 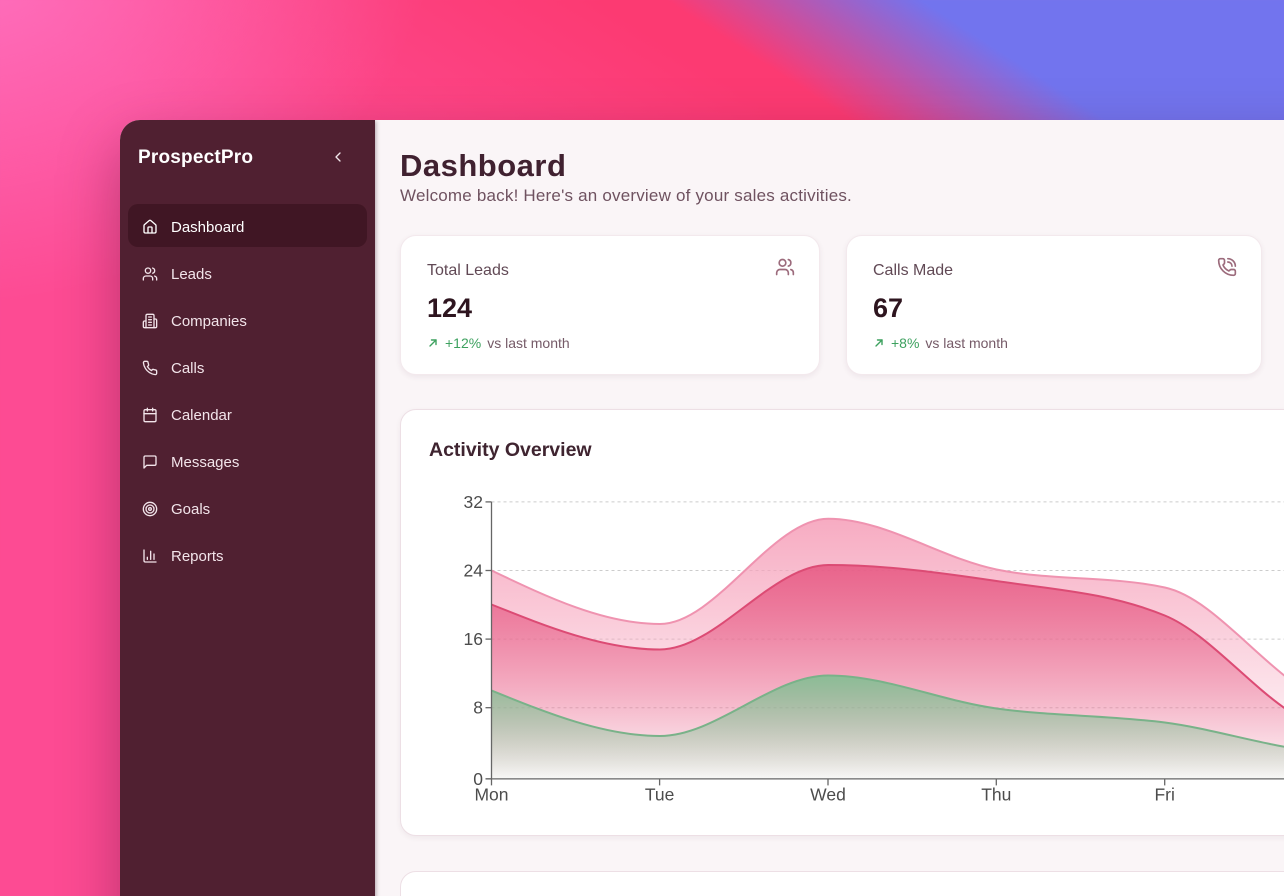 What do you see at coordinates (473, 502) in the screenshot?
I see `svg-text: 32` at bounding box center [473, 502].